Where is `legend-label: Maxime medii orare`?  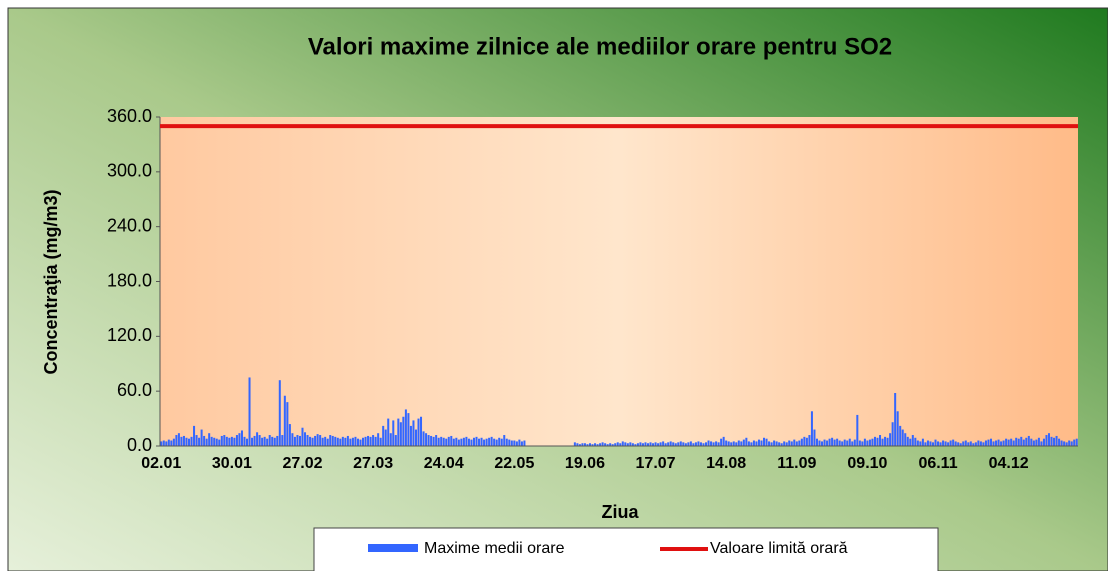 legend-label: Maxime medii orare is located at coordinates (494, 548).